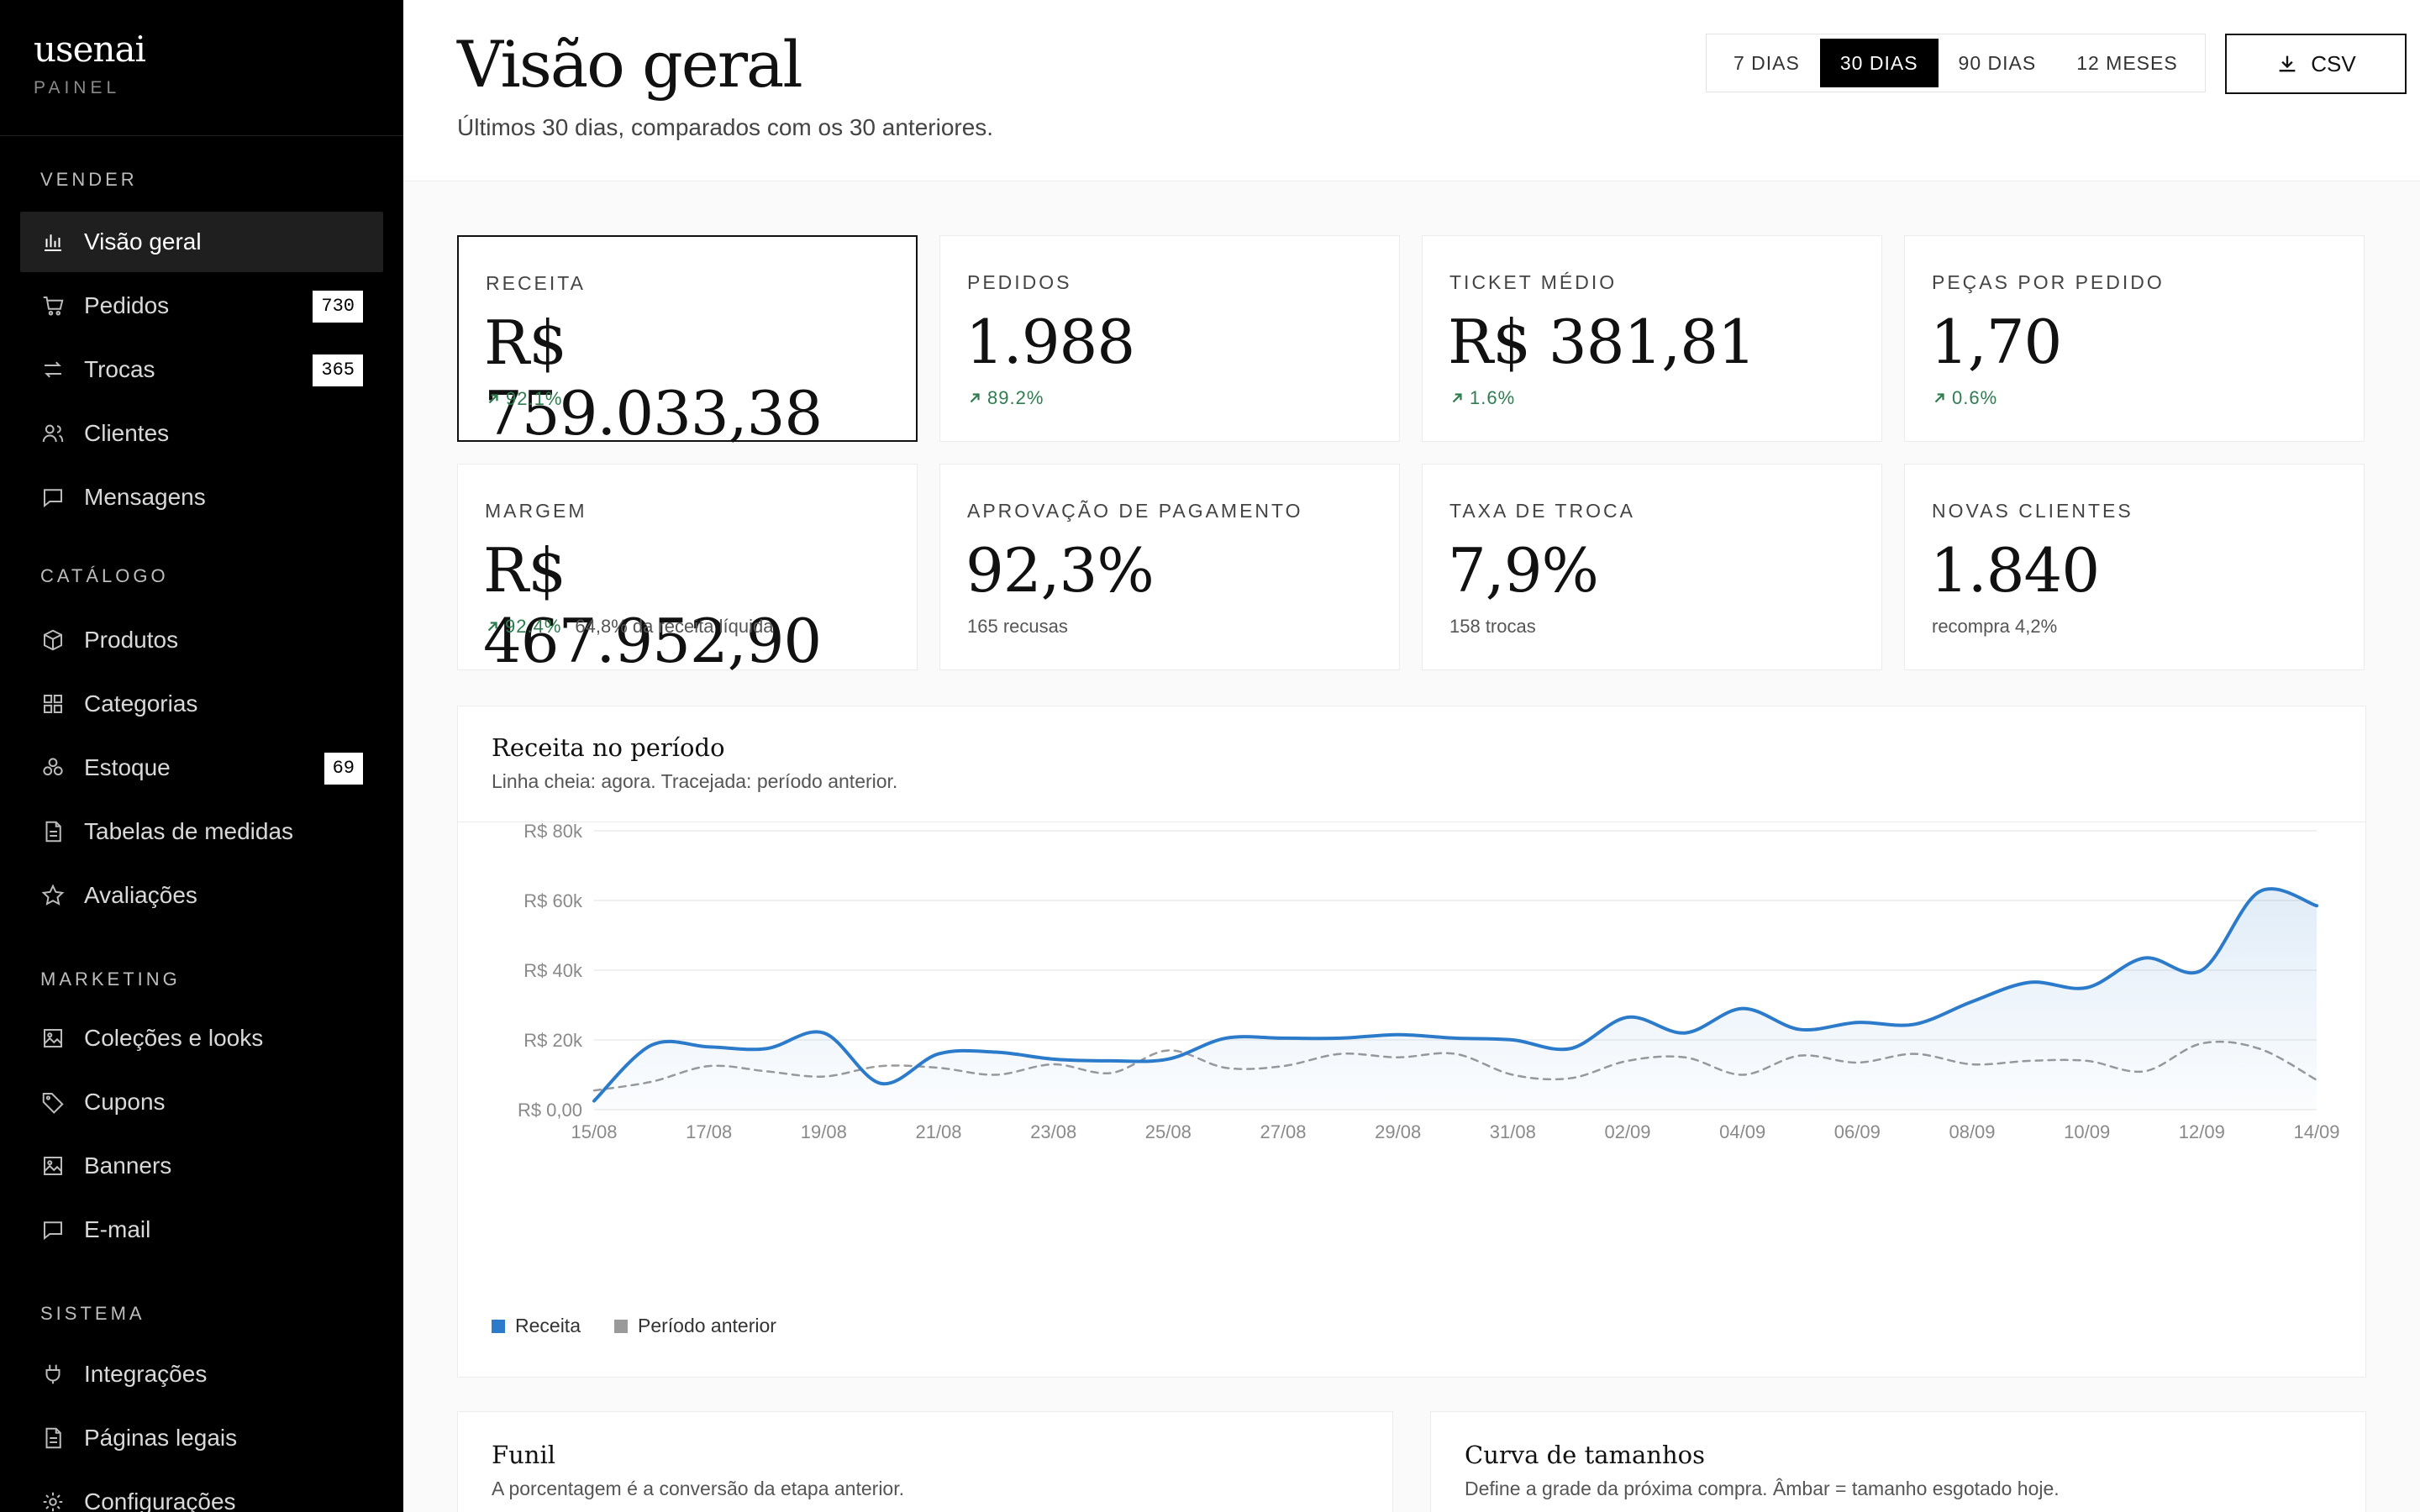  What do you see at coordinates (53, 895) in the screenshot?
I see `star-icon` at bounding box center [53, 895].